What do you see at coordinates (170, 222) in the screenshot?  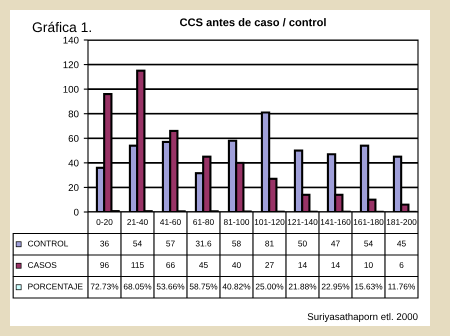 I see `x-tick-label: 41-60` at bounding box center [170, 222].